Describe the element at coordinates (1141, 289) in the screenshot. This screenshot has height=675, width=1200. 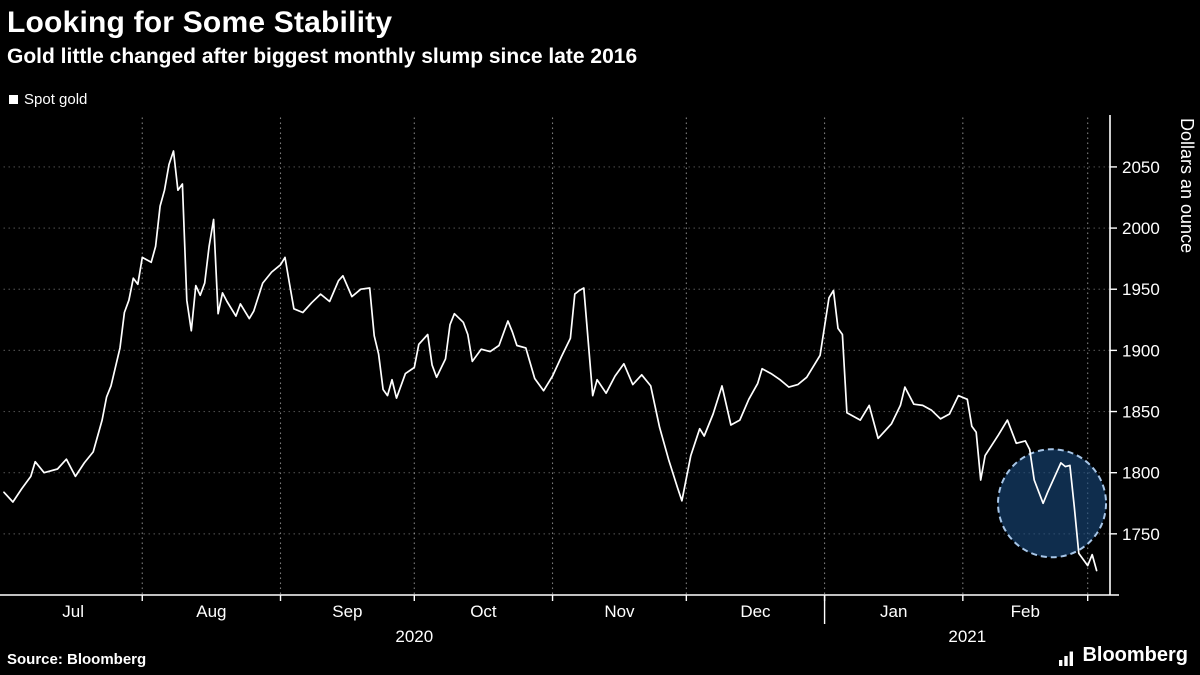
I see `y-tick-label: 1950` at that location.